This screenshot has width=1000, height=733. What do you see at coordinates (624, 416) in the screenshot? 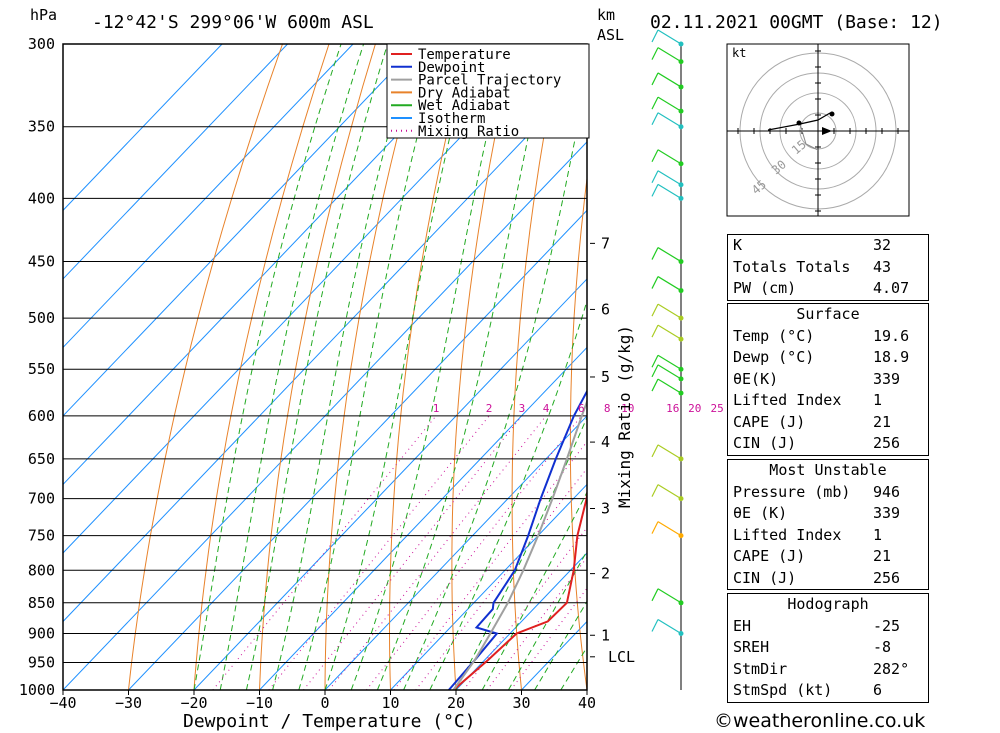
I see `mixing-ratio-axis-title: Mixing Ratio (g/kg)` at bounding box center [624, 416].